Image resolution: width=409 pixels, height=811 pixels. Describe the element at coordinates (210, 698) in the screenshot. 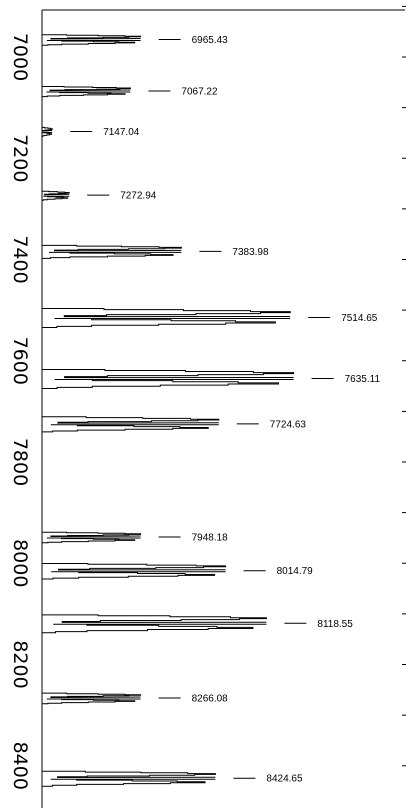

I see `peak-label: 8266.08` at that location.